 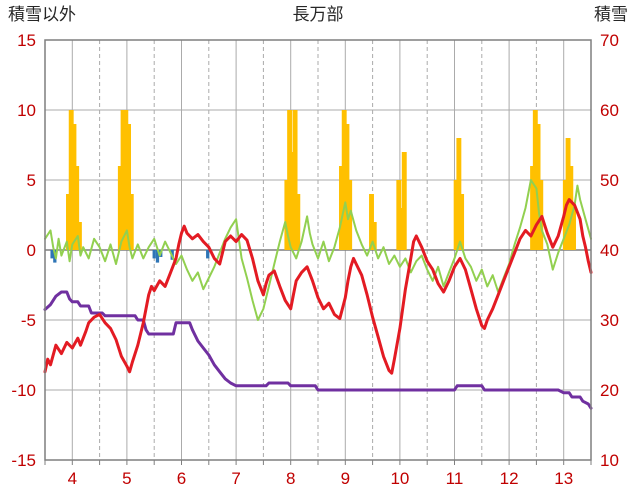 I want to click on right-axis-tick-label: 40, so click(x=609, y=250).